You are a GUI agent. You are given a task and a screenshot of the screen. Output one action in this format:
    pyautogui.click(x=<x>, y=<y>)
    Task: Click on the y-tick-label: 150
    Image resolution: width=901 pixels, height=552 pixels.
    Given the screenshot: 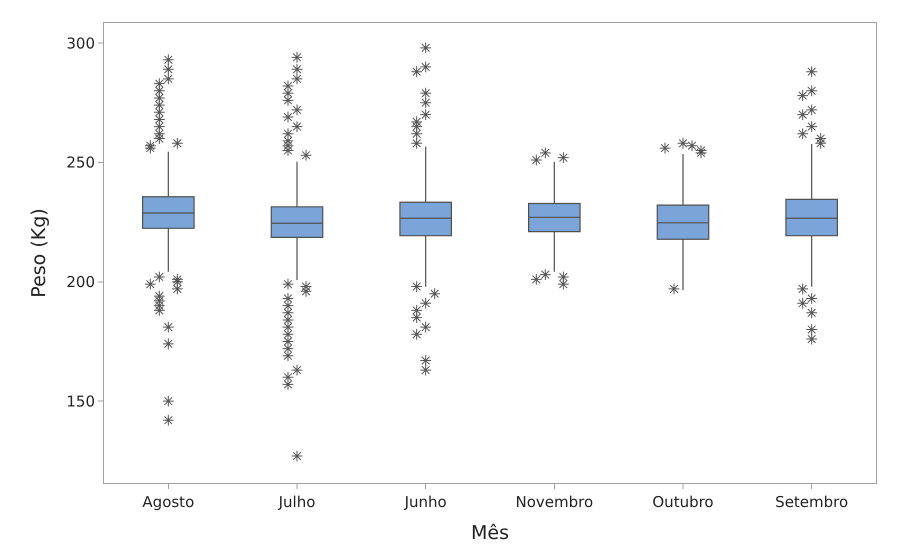 What is the action you would take?
    pyautogui.click(x=80, y=401)
    